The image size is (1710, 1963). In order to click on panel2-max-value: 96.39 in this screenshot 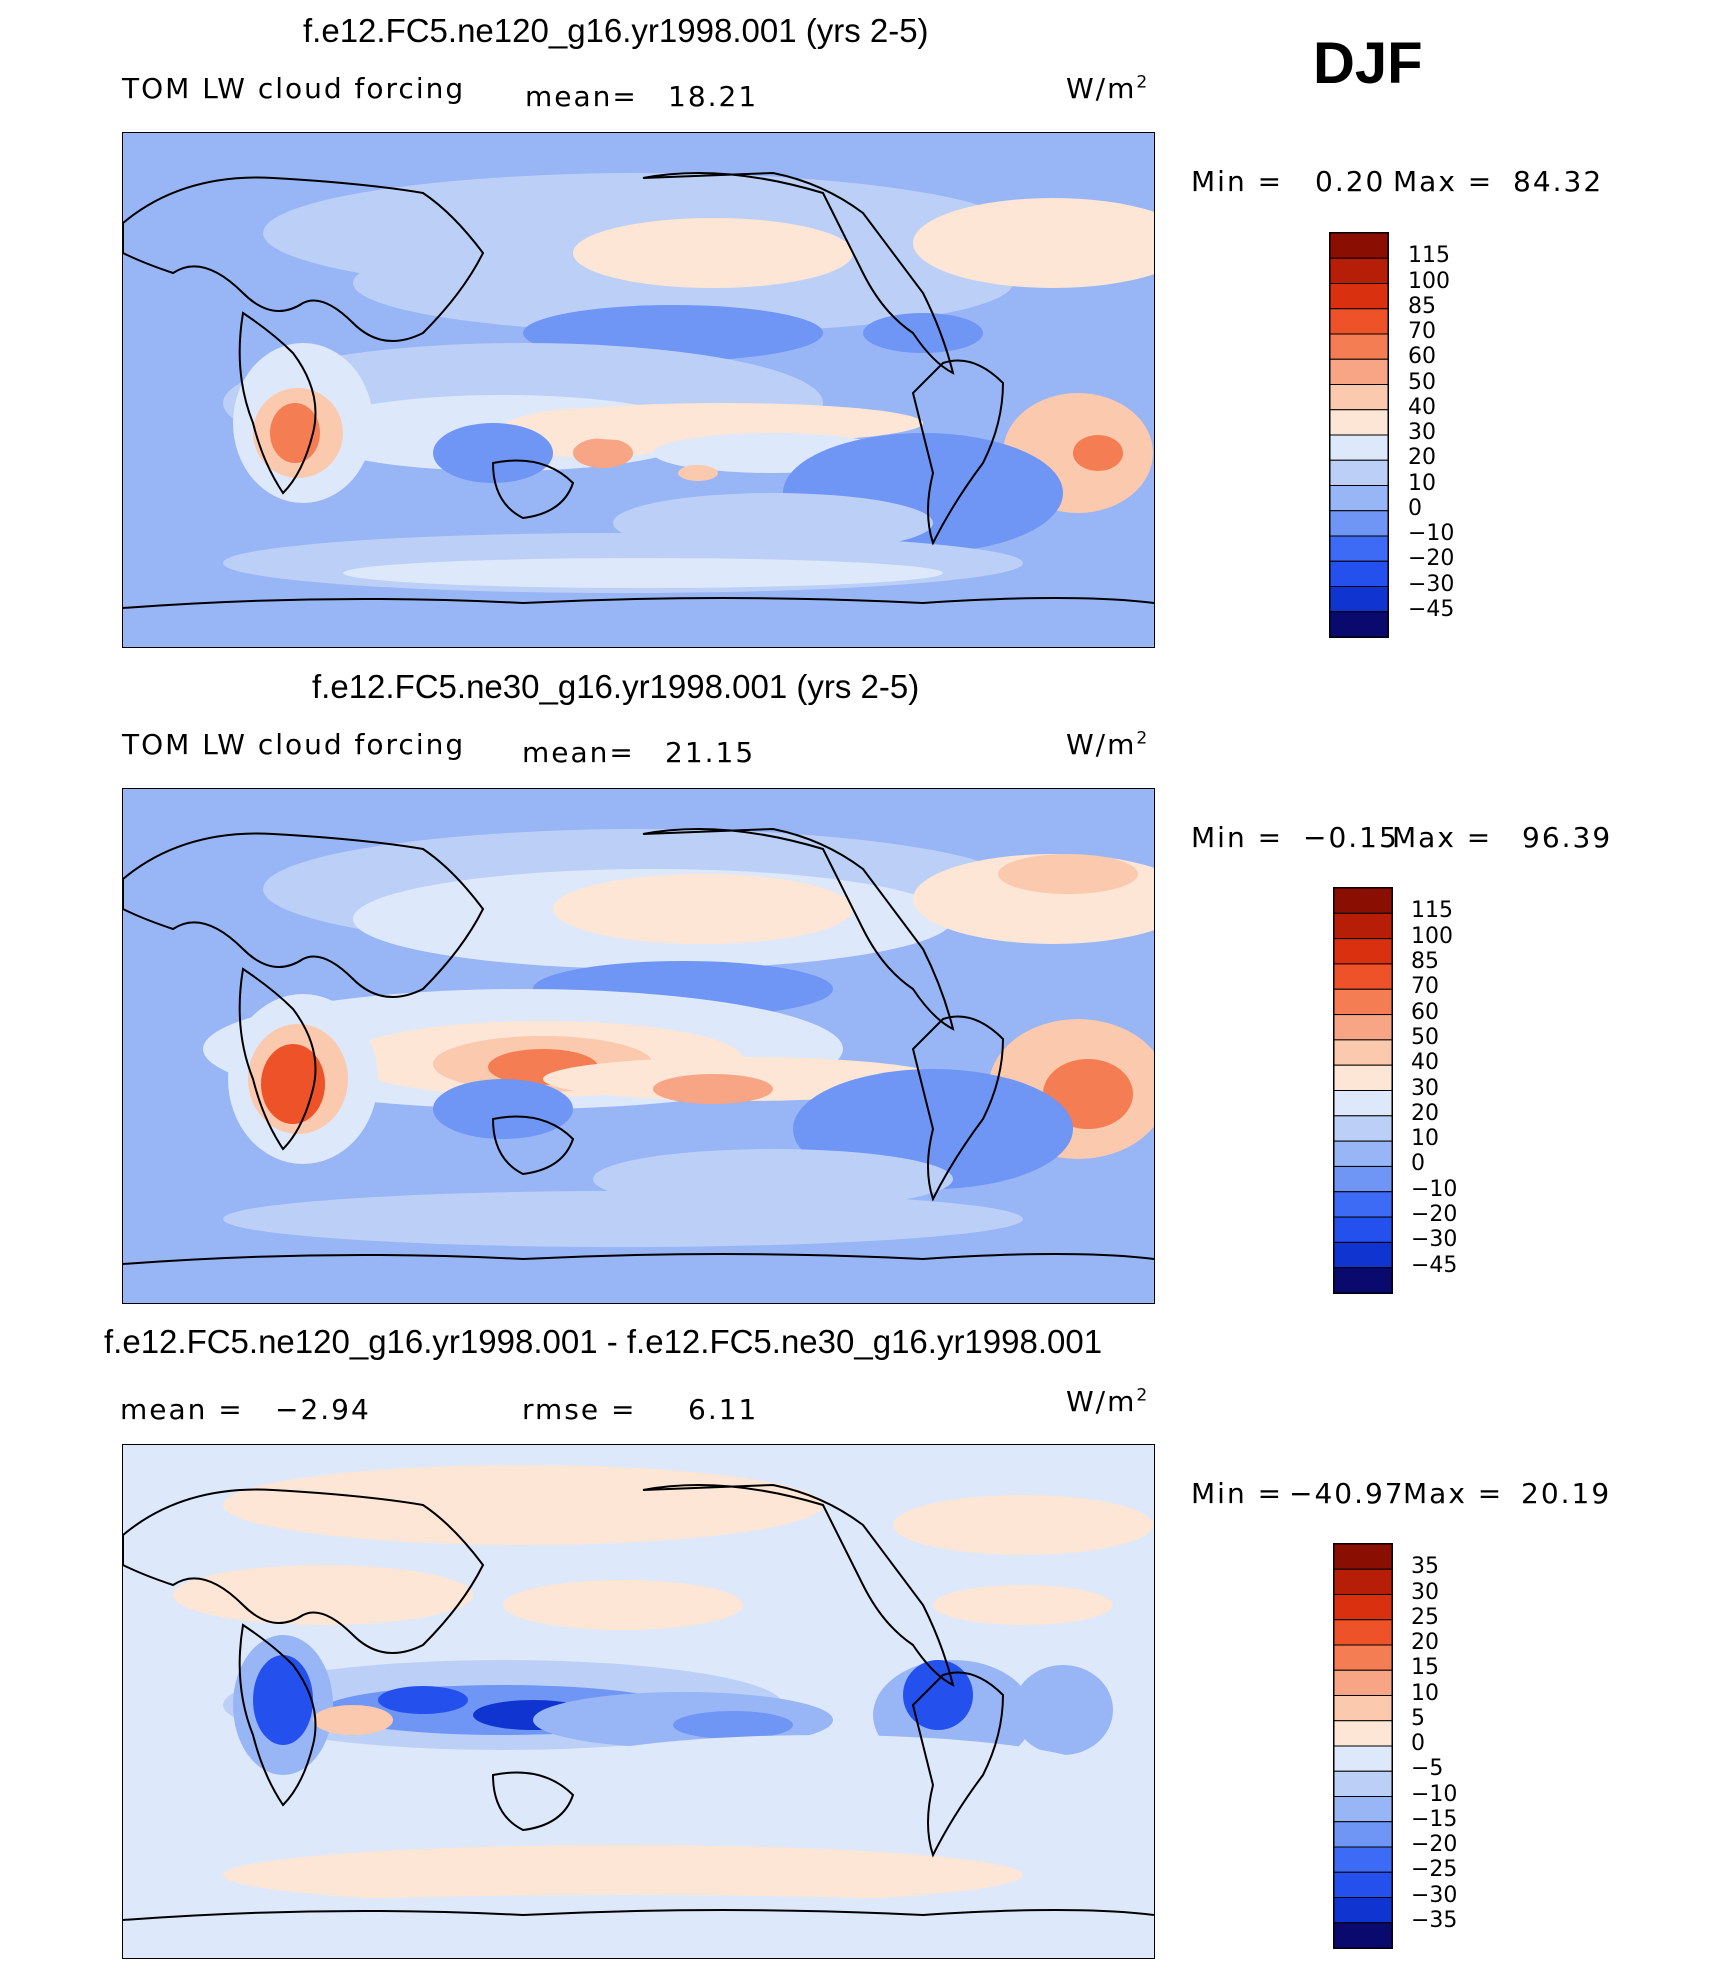, I will do `click(1567, 837)`.